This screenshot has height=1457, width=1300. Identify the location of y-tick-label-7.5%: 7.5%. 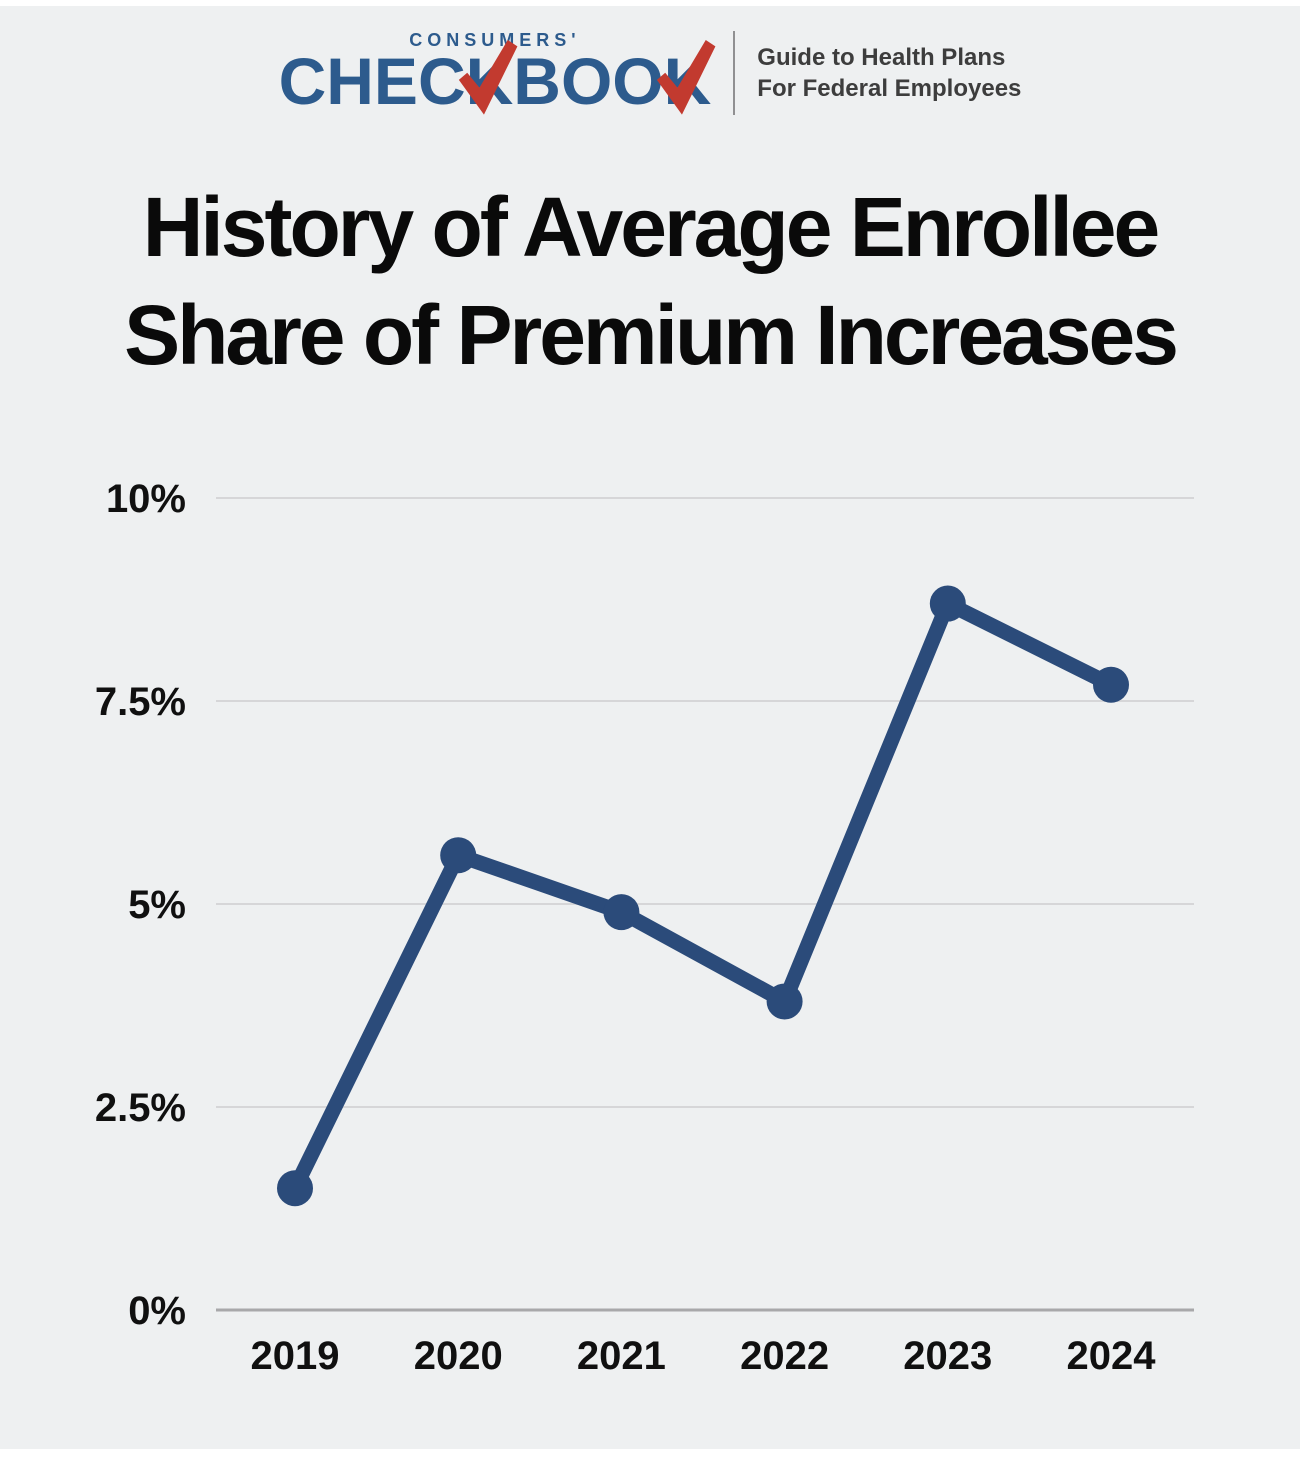
(140, 702).